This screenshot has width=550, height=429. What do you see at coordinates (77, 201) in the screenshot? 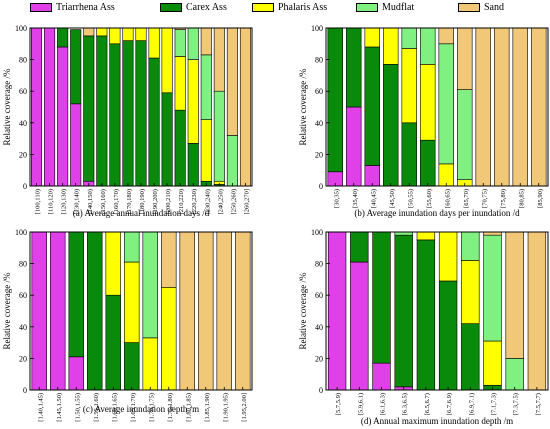
I see `x-tick-label: [130,140)` at bounding box center [77, 201].